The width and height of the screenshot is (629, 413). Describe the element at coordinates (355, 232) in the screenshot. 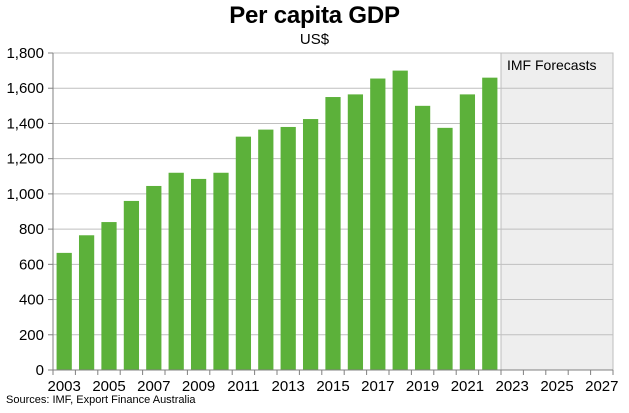

I see `bar-2016` at that location.